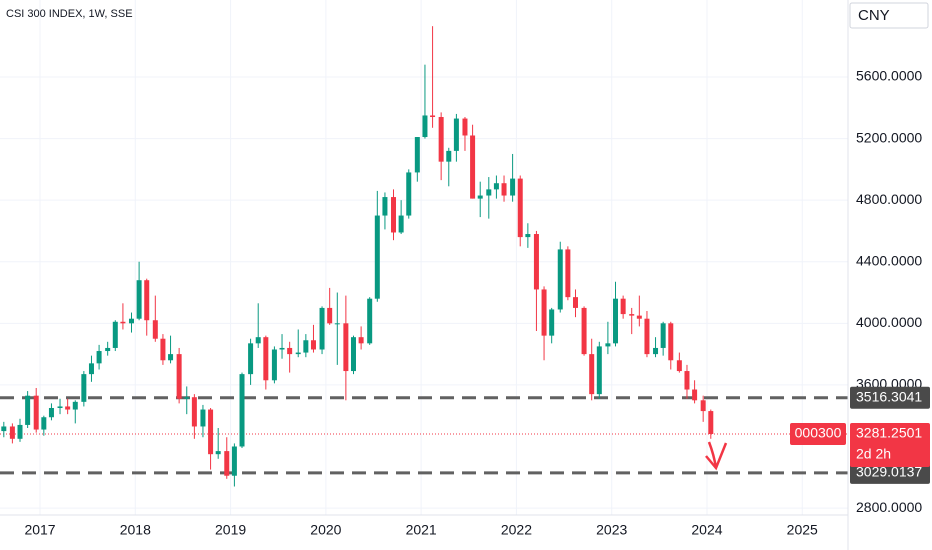  What do you see at coordinates (421, 530) in the screenshot?
I see `x-tick-label: 2021` at bounding box center [421, 530].